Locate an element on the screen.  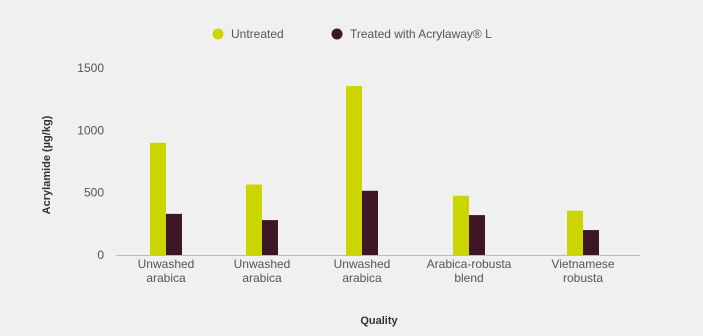
legend-label-untreated: Untreated is located at coordinates (257, 34).